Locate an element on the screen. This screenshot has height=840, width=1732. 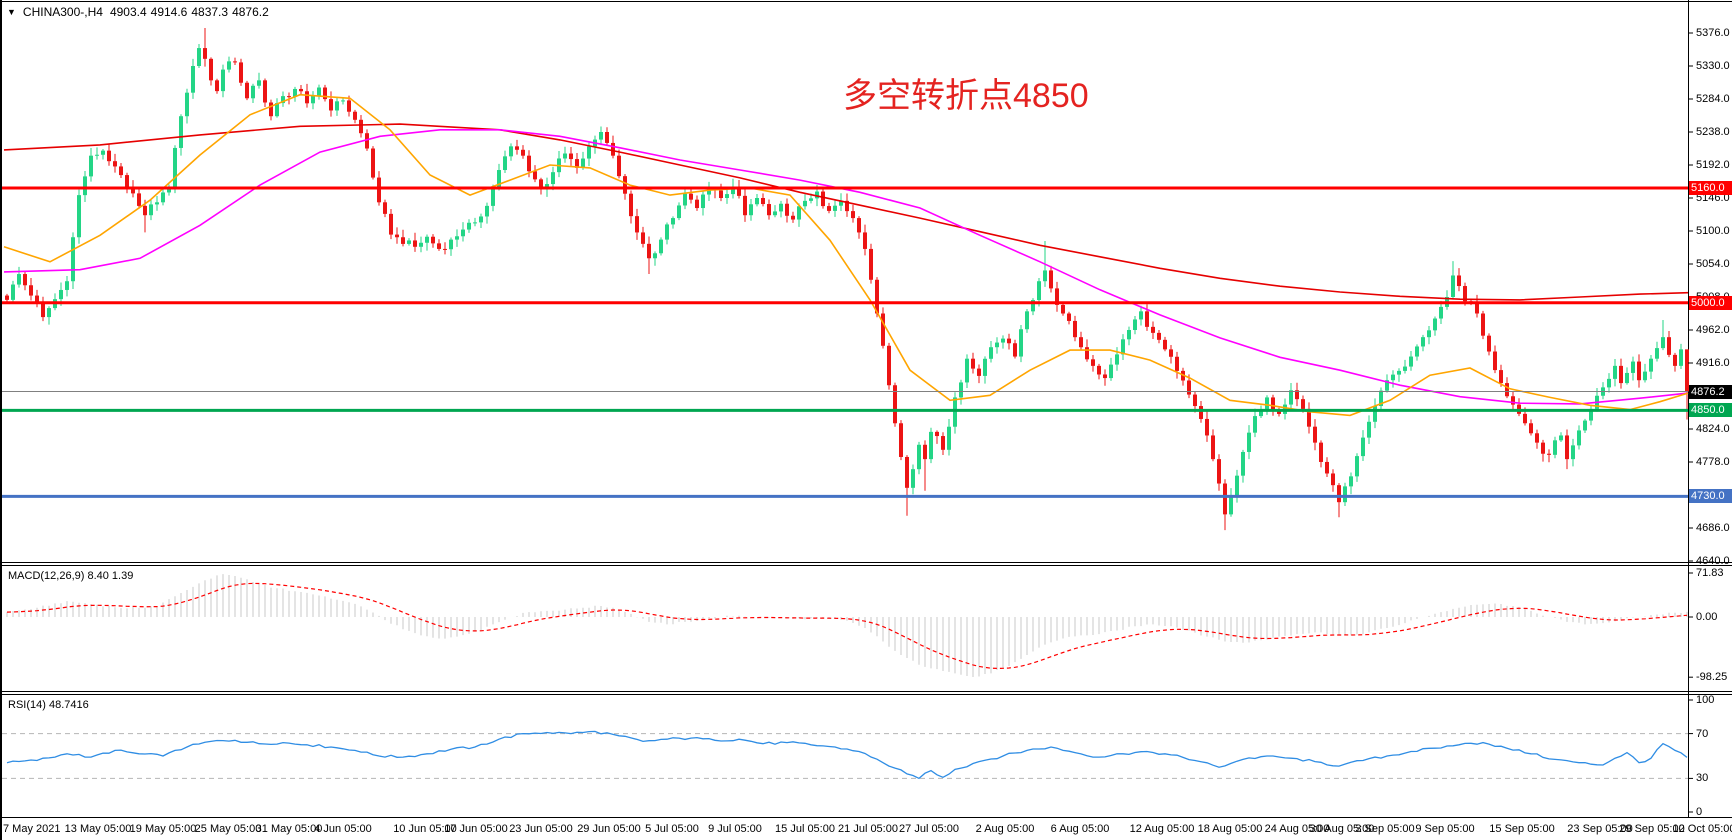
date-axis-label: 15 Jul 05:00 is located at coordinates (805, 829).